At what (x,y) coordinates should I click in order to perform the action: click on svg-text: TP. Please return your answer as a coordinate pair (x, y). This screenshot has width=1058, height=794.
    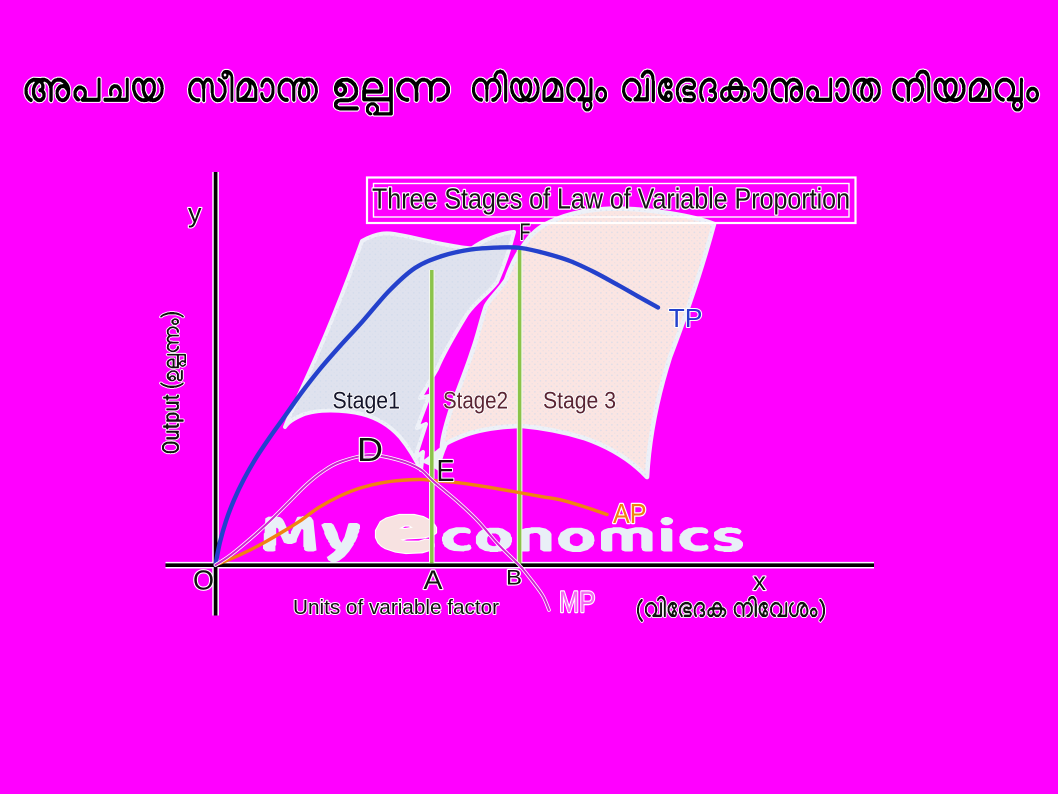
    Looking at the image, I should click on (686, 319).